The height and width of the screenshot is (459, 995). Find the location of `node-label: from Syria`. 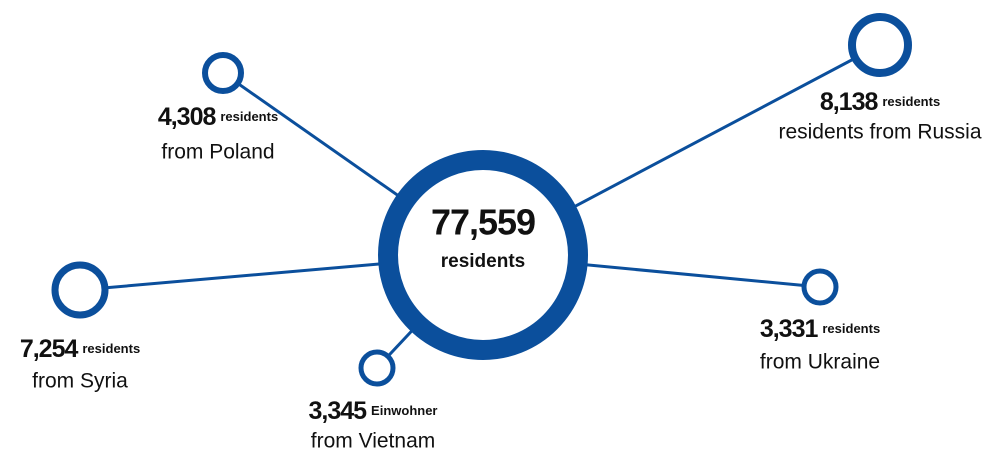

node-label: from Syria is located at coordinates (80, 381).